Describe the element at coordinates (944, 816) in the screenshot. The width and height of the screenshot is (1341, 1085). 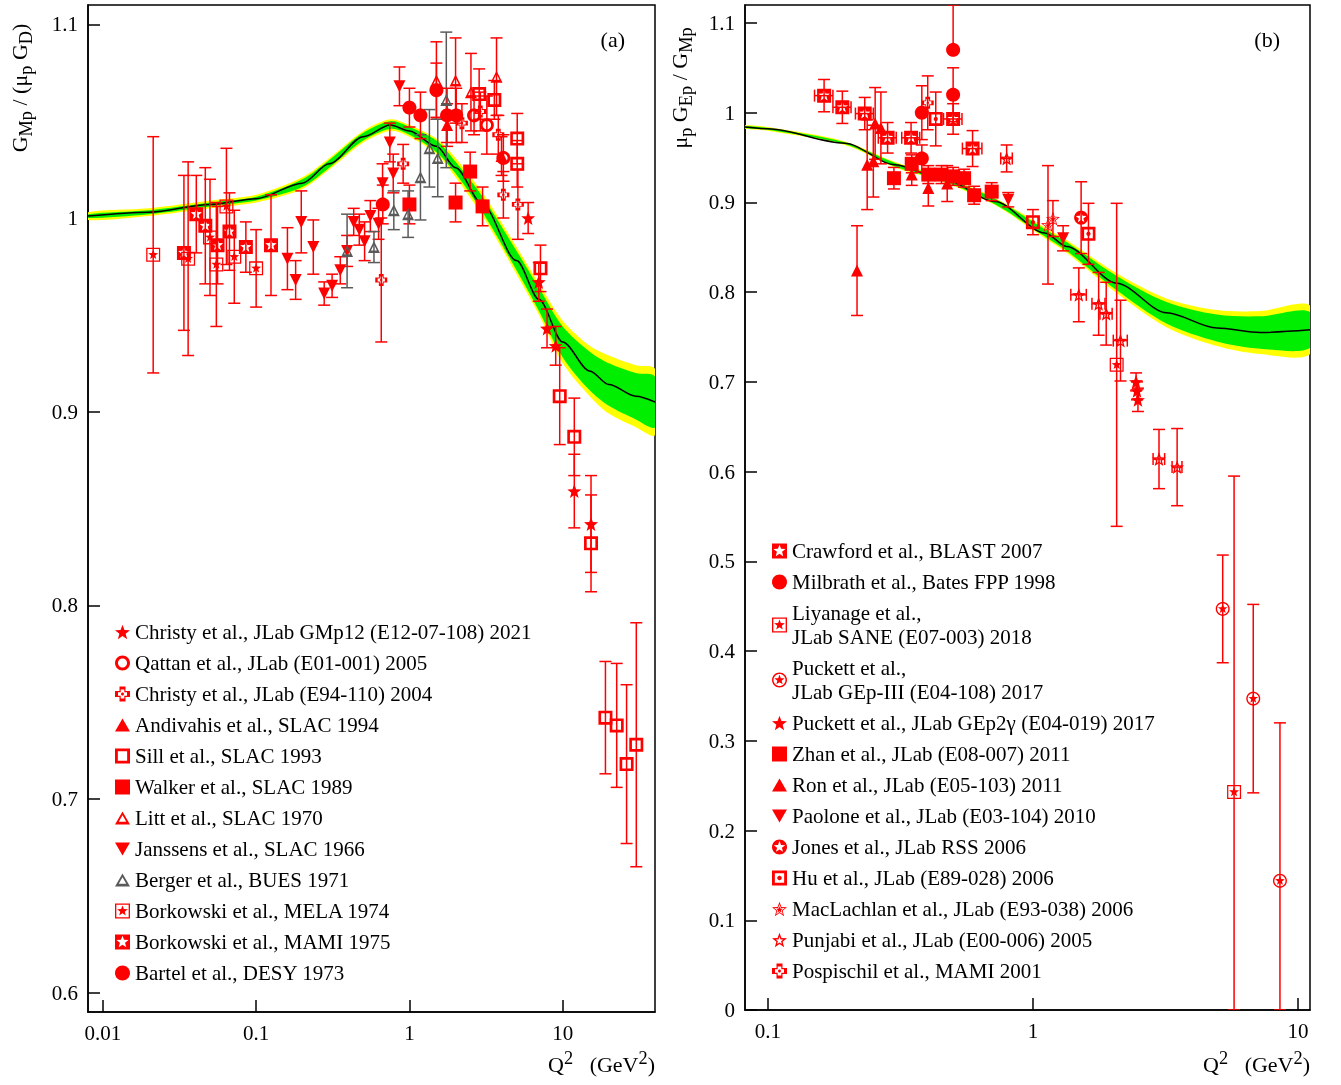
I see `legend-label: Paolone et al., JLab (E03-104) 2010` at that location.